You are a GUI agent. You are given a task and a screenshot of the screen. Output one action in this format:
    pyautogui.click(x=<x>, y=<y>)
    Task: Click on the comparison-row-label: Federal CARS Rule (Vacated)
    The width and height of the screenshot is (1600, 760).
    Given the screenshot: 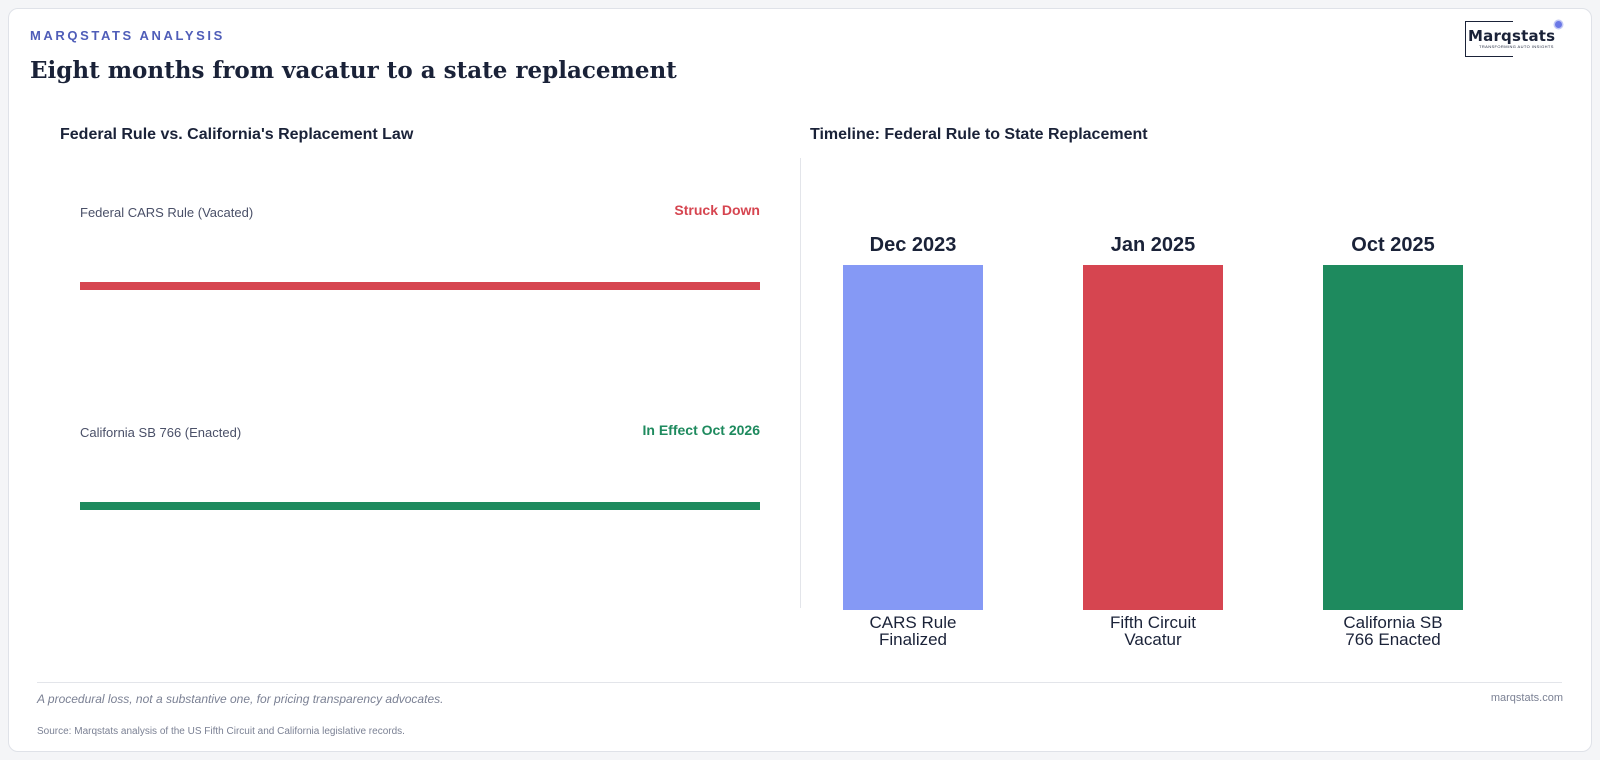 What is the action you would take?
    pyautogui.click(x=167, y=212)
    